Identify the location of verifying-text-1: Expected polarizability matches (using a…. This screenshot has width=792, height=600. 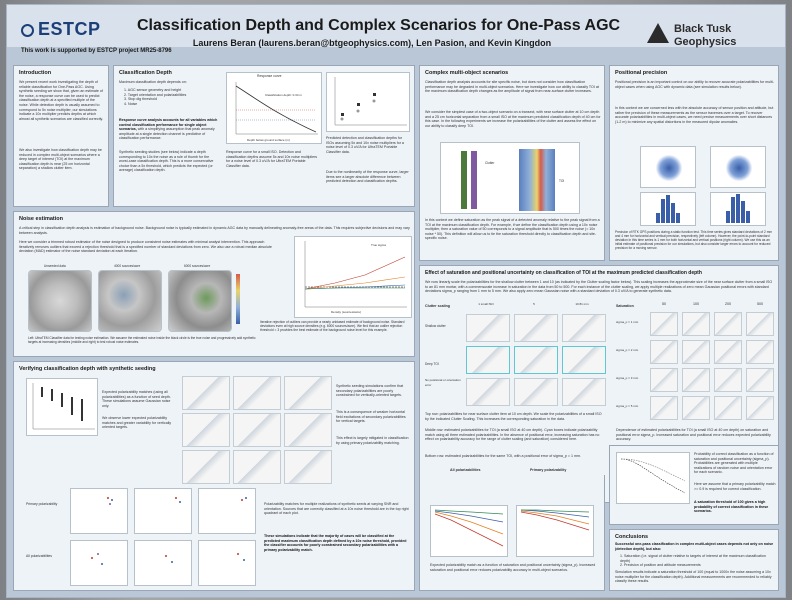
(136, 399).